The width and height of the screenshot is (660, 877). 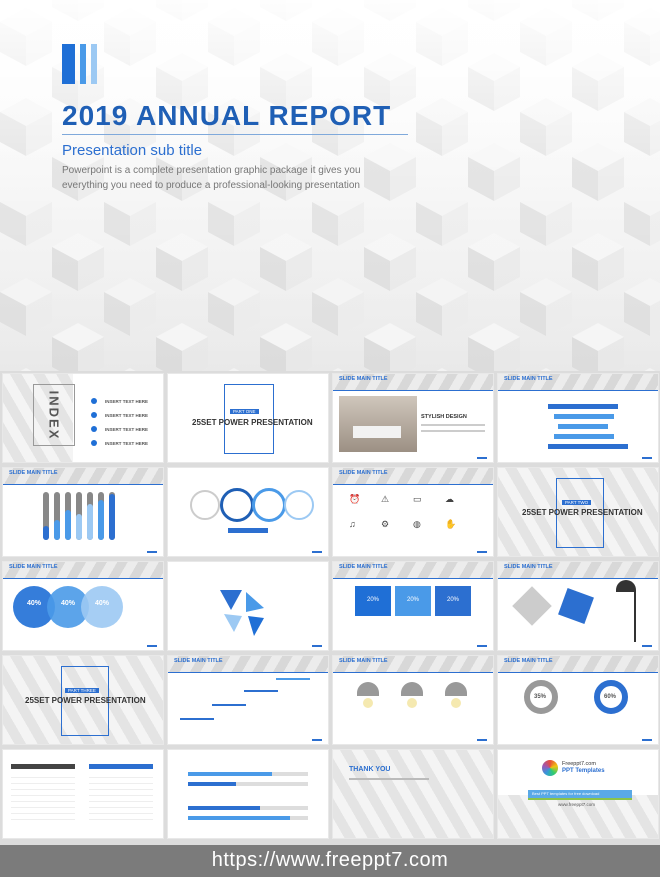 I want to click on lamp-icon, so click(x=626, y=586).